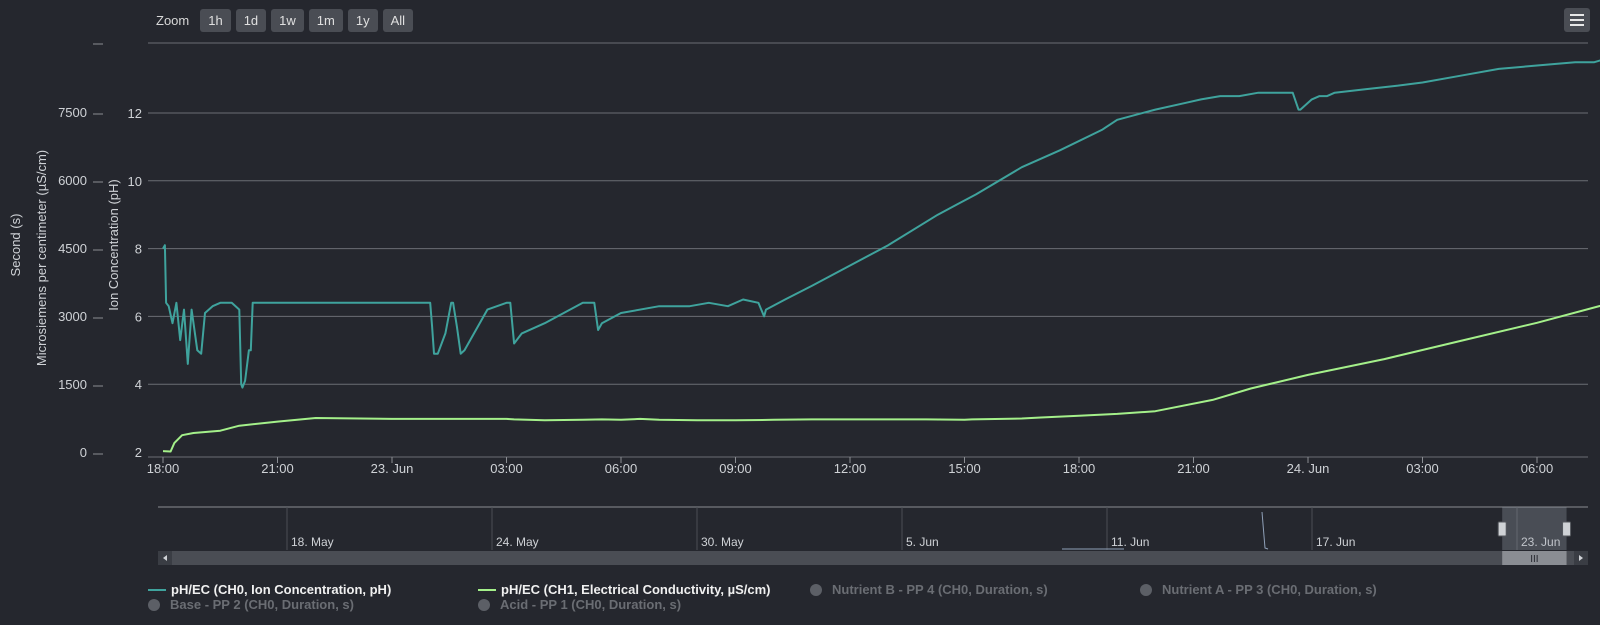  What do you see at coordinates (873, 558) in the screenshot?
I see `scrollbar-track` at bounding box center [873, 558].